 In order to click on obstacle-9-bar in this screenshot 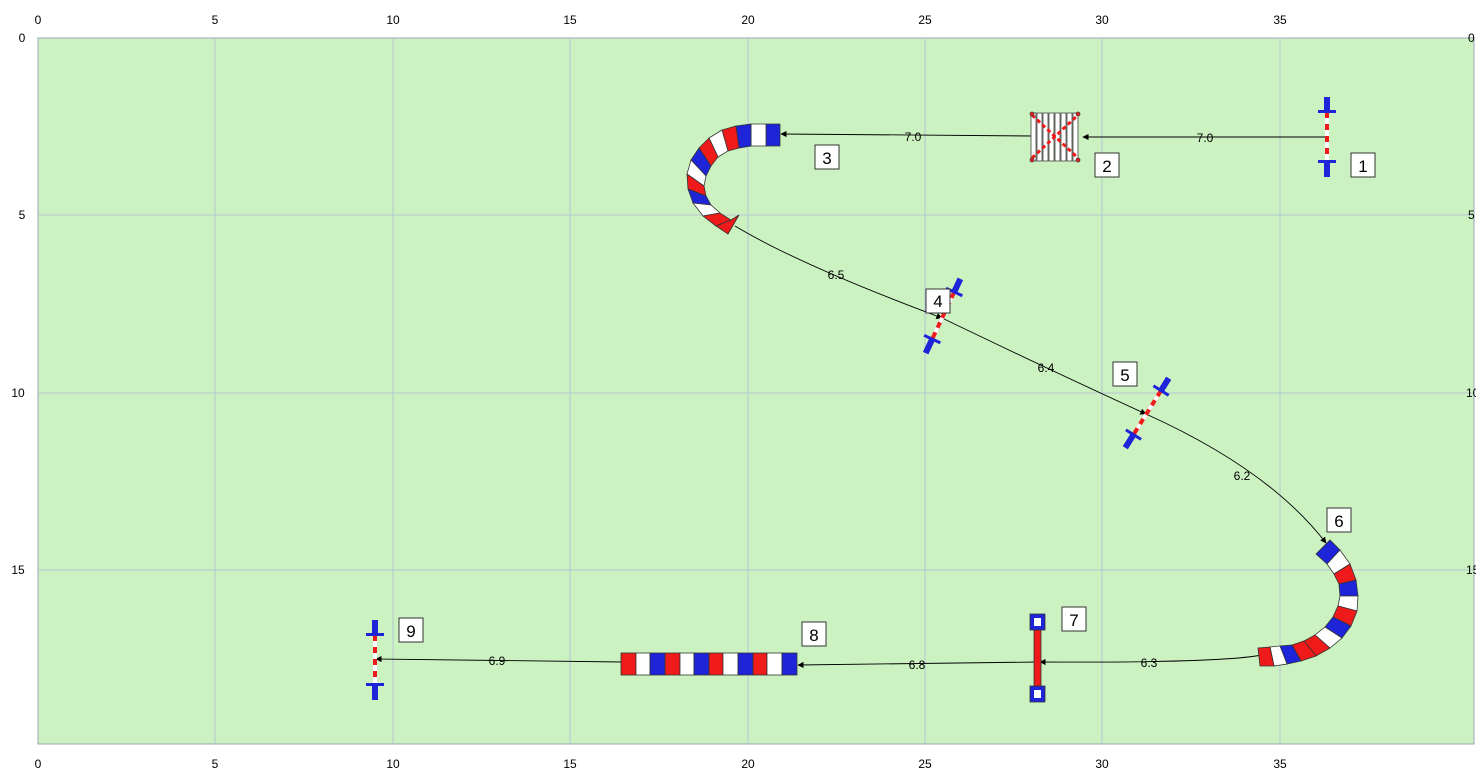, I will do `click(375, 660)`.